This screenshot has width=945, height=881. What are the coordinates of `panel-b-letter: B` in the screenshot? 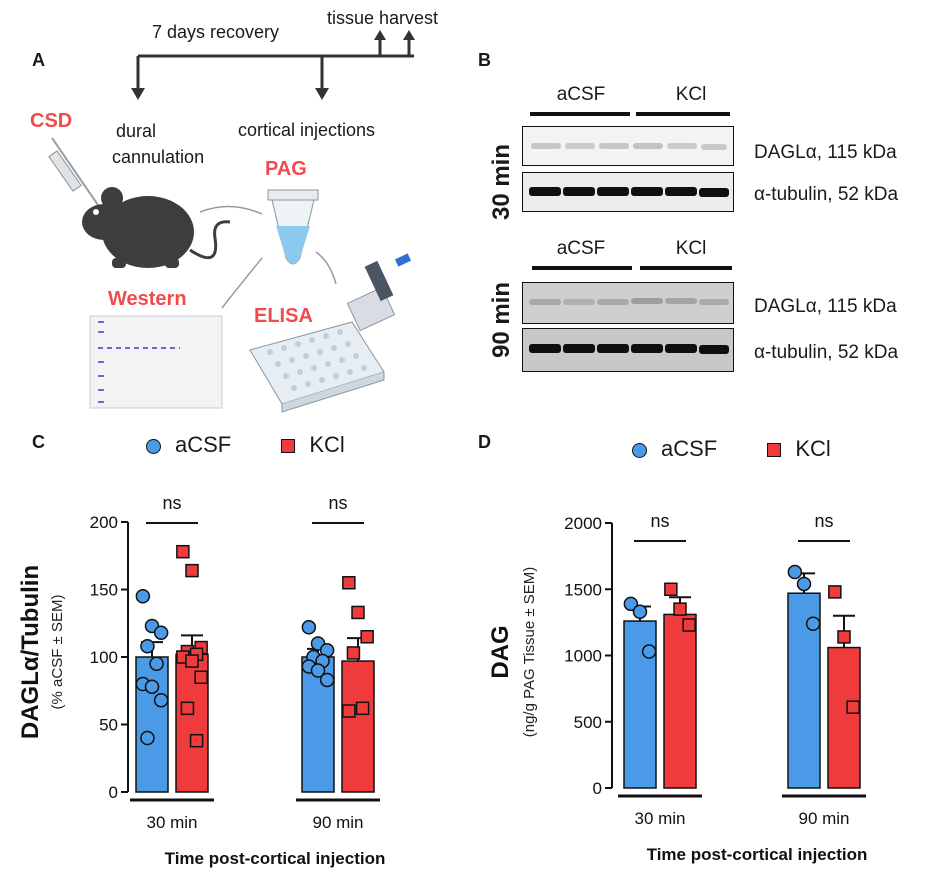 It's located at (484, 60).